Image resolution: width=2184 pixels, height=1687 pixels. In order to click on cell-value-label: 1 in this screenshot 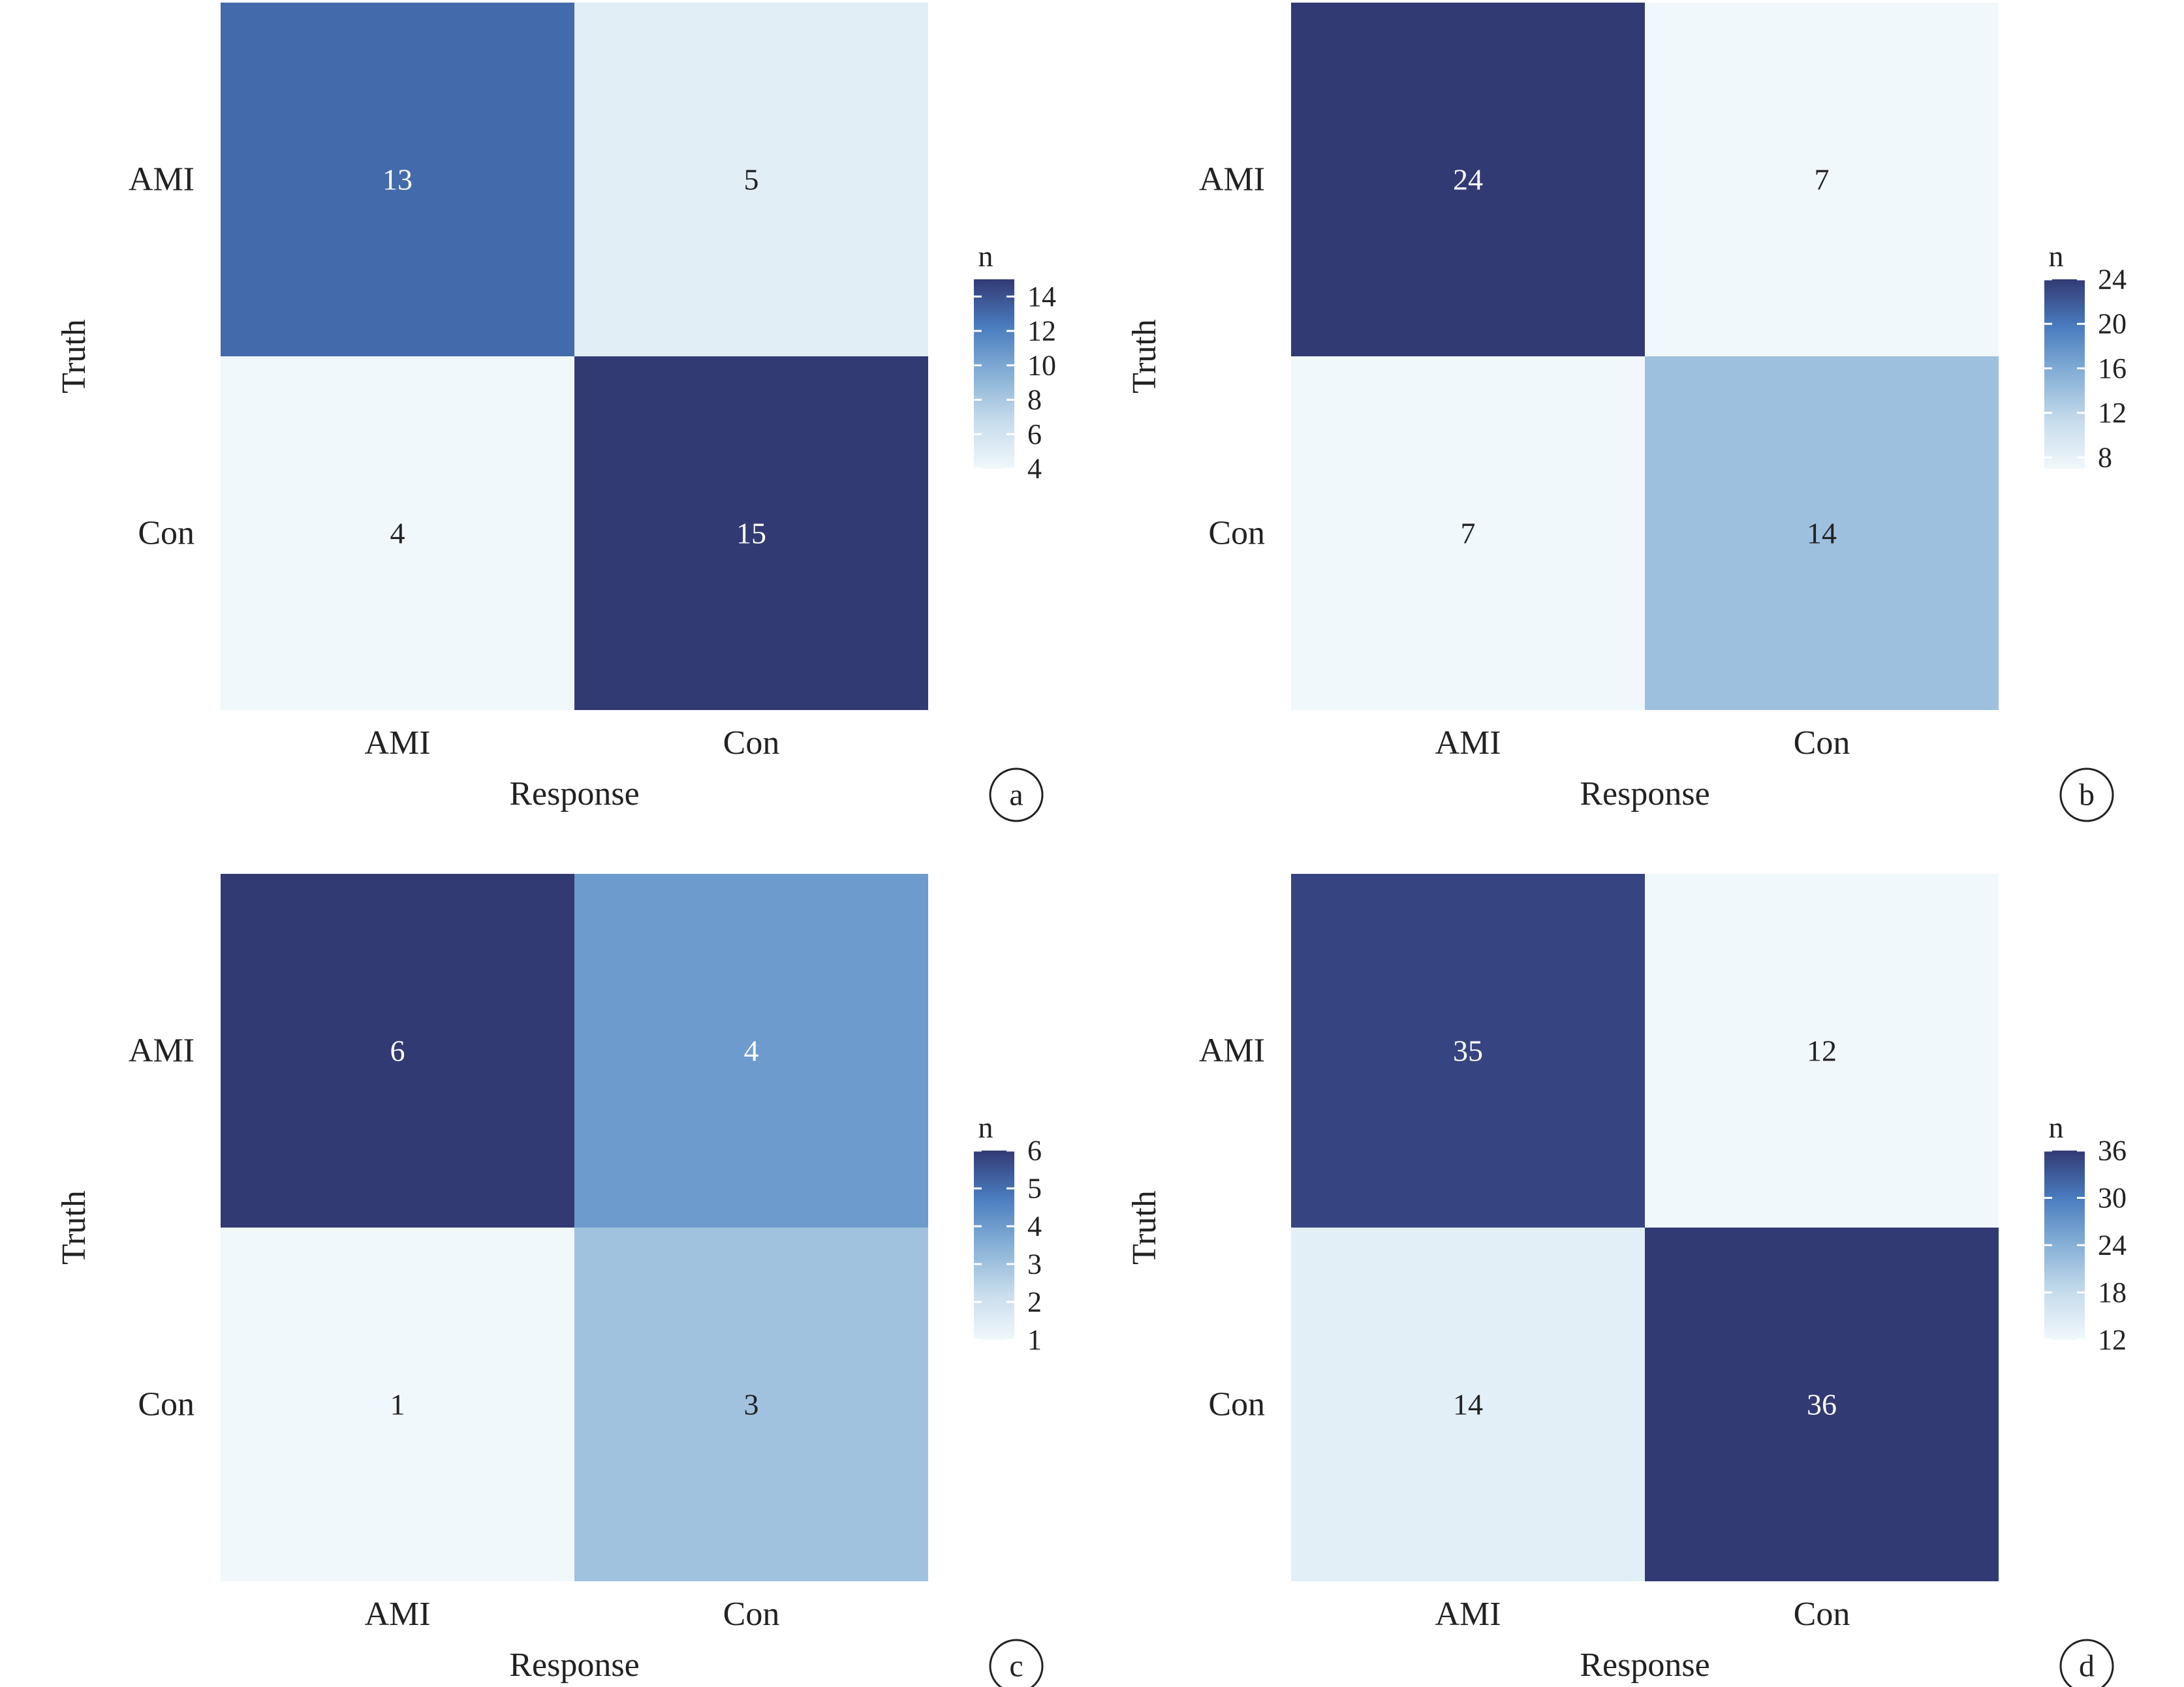, I will do `click(398, 1404)`.